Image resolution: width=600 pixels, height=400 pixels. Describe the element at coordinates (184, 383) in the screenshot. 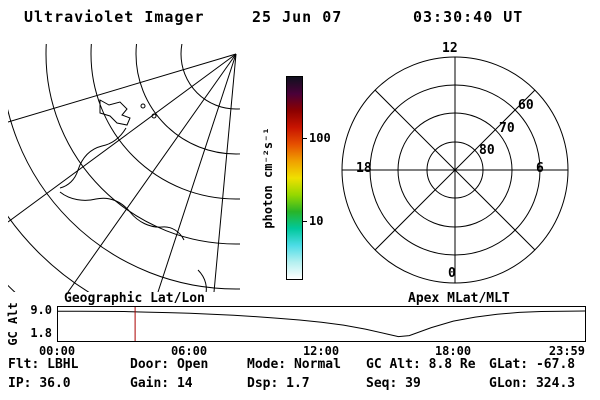

I see `field-value: 14` at that location.